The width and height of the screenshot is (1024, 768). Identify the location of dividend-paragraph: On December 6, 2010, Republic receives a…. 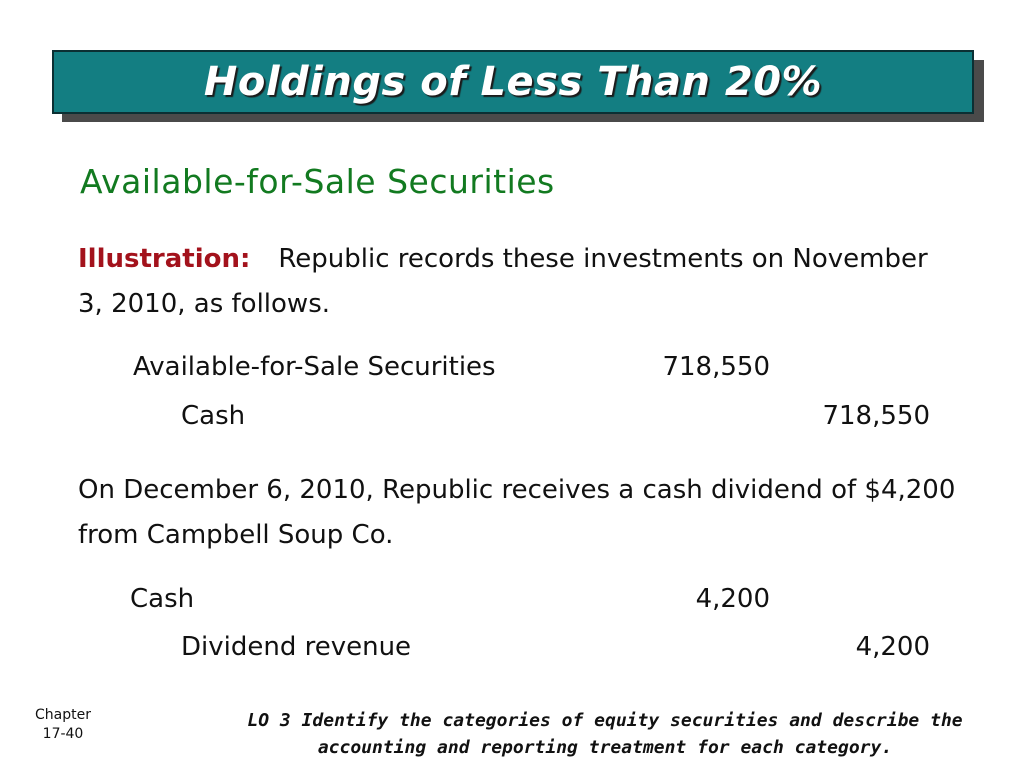
(517, 512).